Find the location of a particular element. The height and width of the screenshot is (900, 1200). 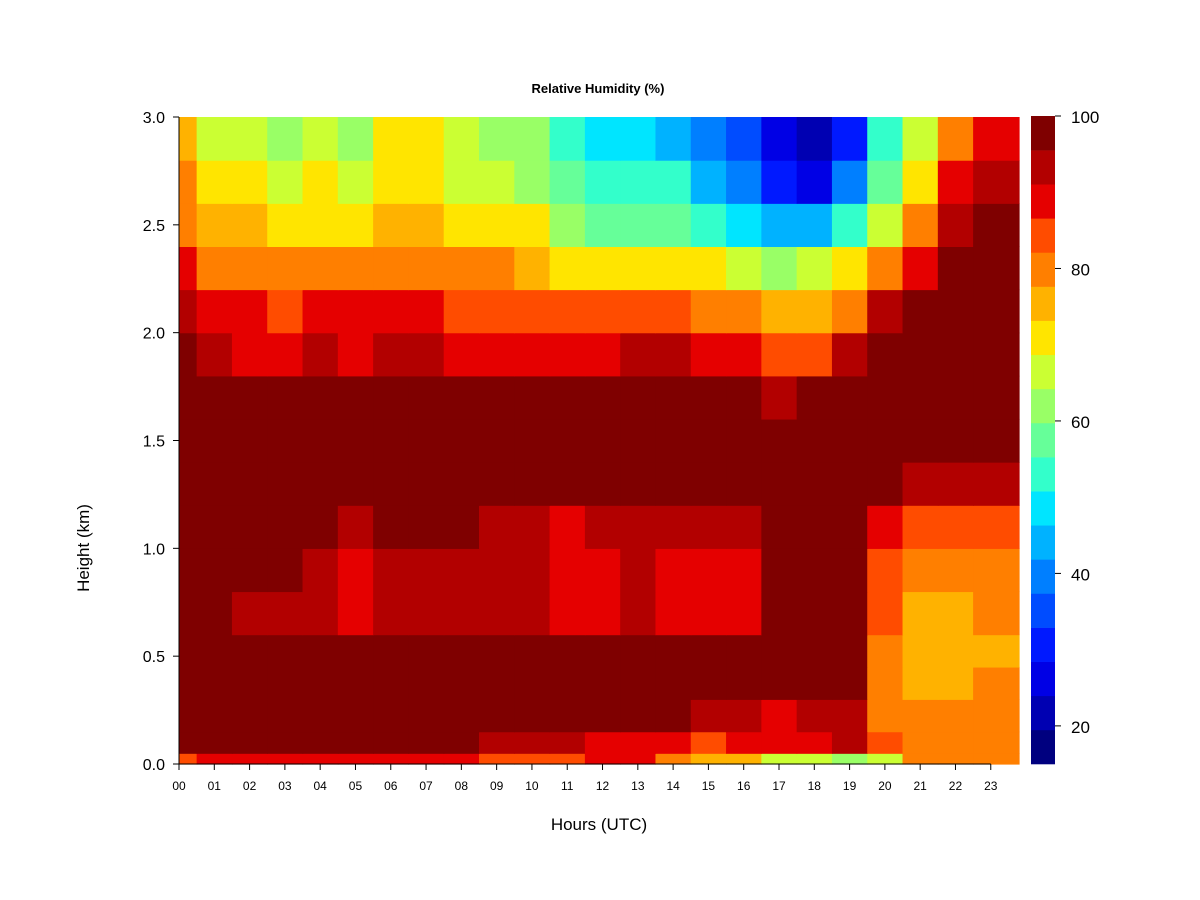

x-tick-label: 12 is located at coordinates (603, 786).